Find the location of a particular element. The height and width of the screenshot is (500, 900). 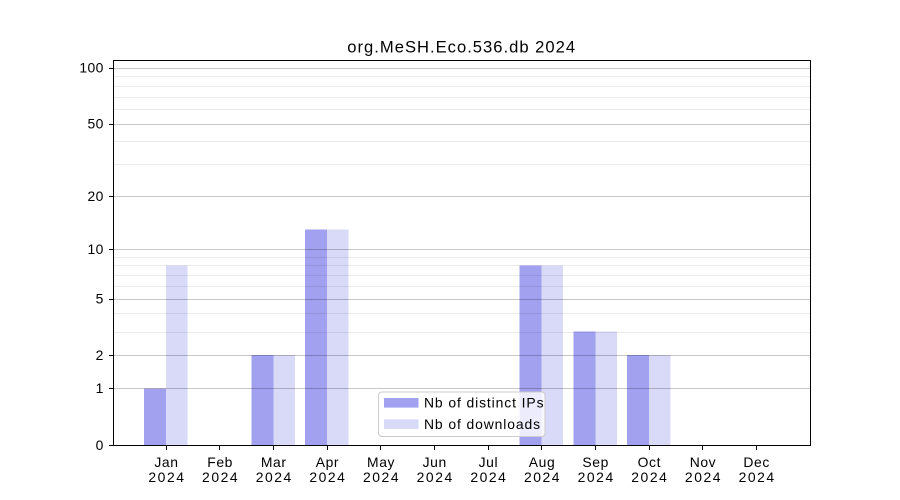

svg-text: 50 is located at coordinates (96, 123).